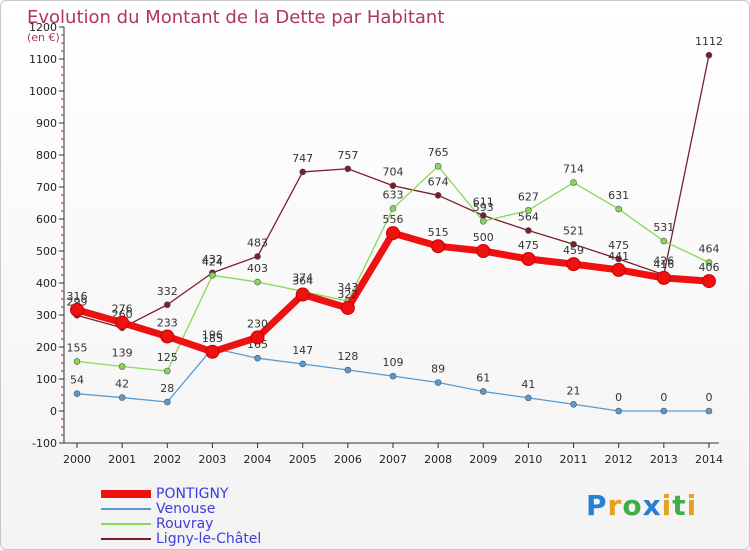 This screenshot has height=550, width=750. What do you see at coordinates (212, 459) in the screenshot?
I see `x-tick-label: 2003` at bounding box center [212, 459].